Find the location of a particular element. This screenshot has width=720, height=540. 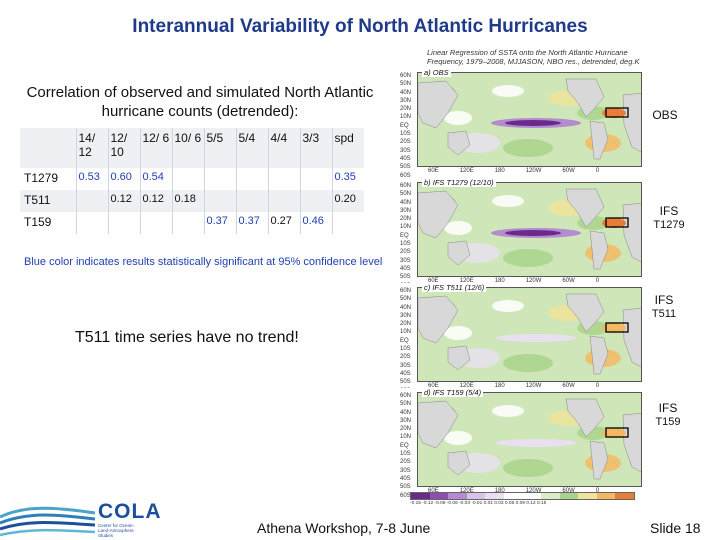

lat-tick-label: EQ is located at coordinates (404, 235).